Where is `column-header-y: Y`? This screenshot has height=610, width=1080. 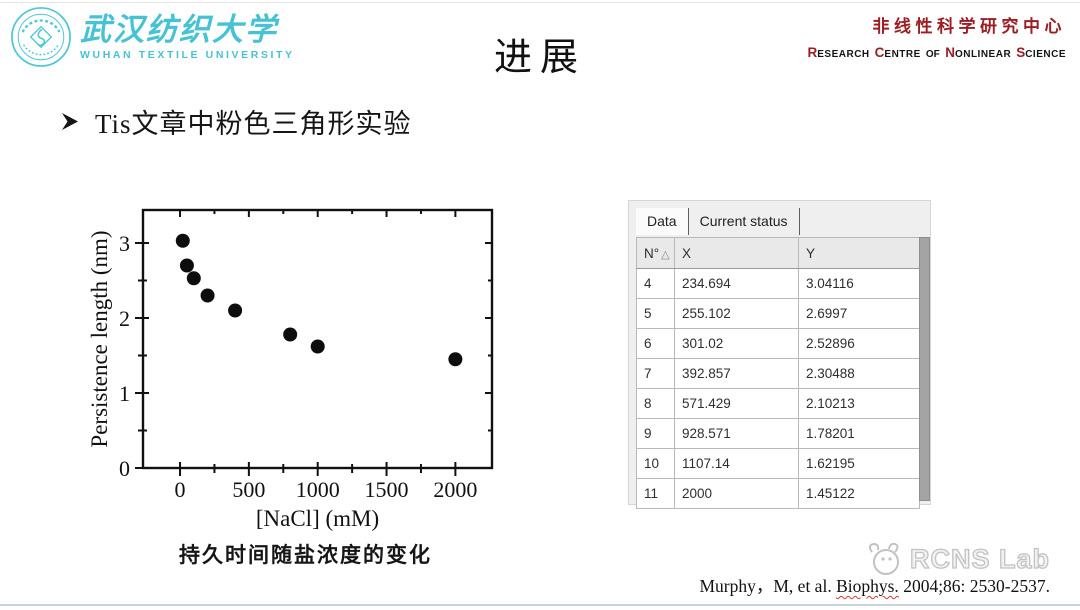 column-header-y: Y is located at coordinates (859, 253).